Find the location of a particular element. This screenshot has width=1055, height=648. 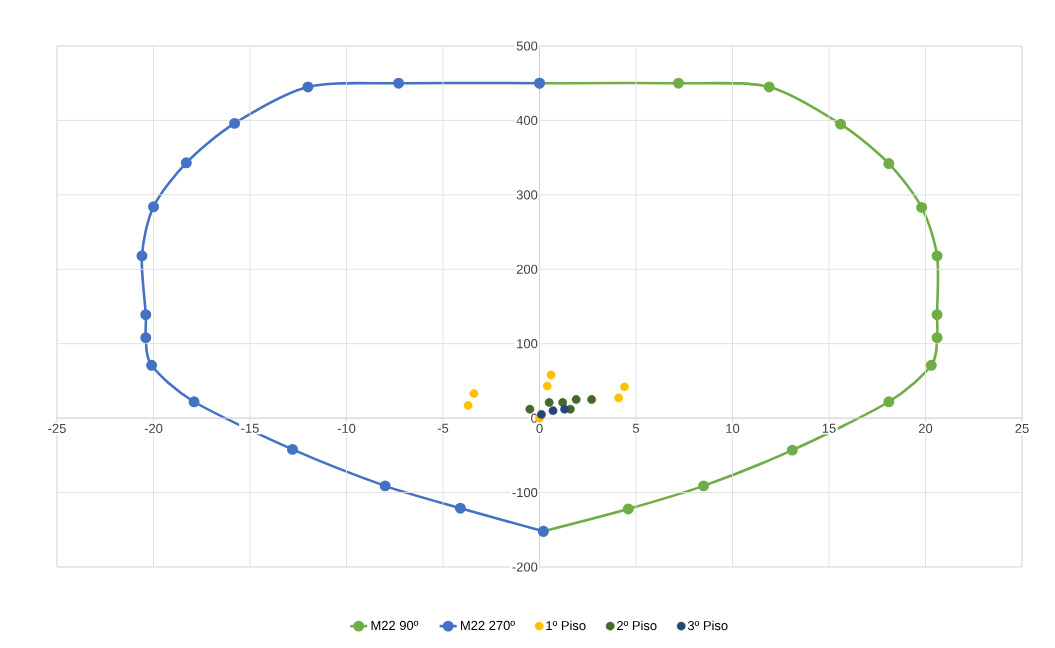

legend-label: M22 270º is located at coordinates (488, 625).